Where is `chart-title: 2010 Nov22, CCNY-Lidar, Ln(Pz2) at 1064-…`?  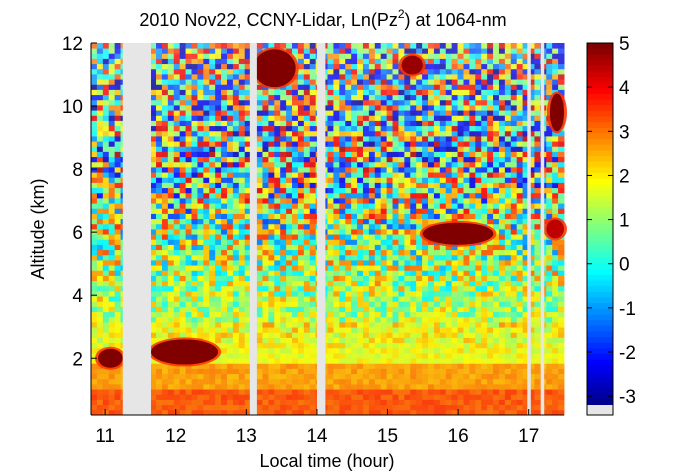
chart-title: 2010 Nov22, CCNY-Lidar, Ln(Pz2) at 1064-… is located at coordinates (322, 18).